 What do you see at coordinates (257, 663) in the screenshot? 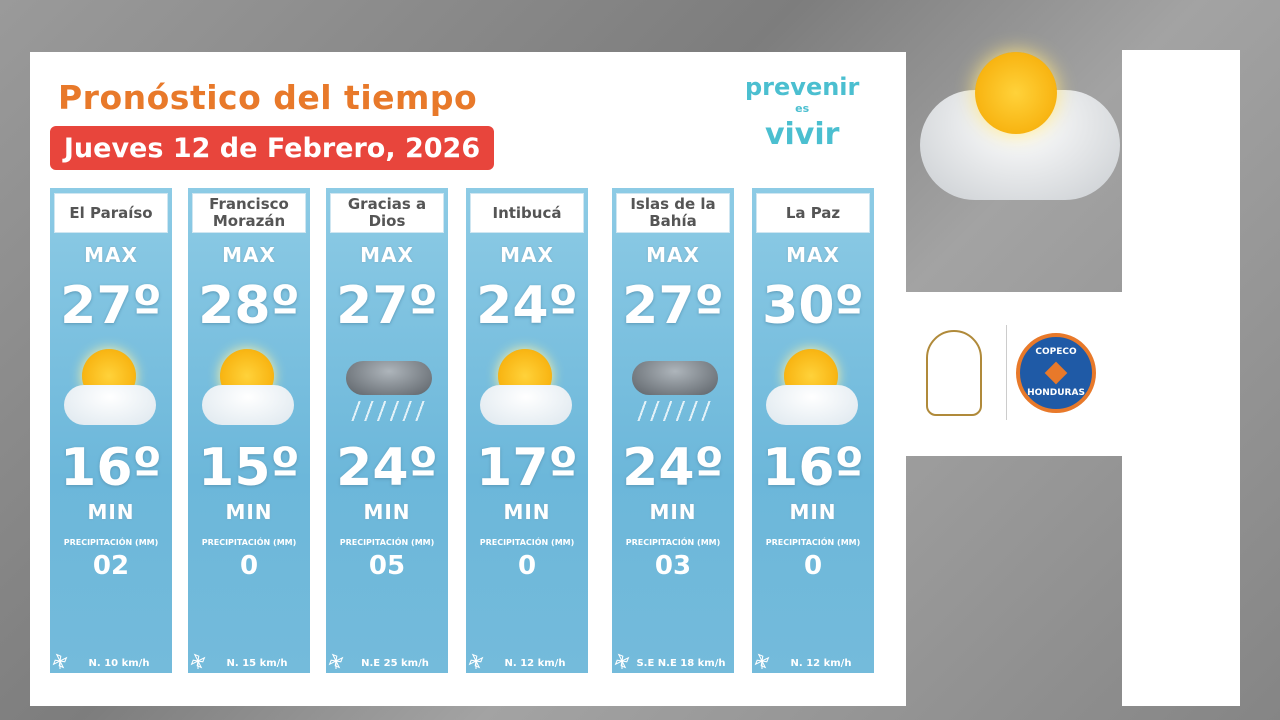
I see `wind-info: N. 15 km/h` at bounding box center [257, 663].